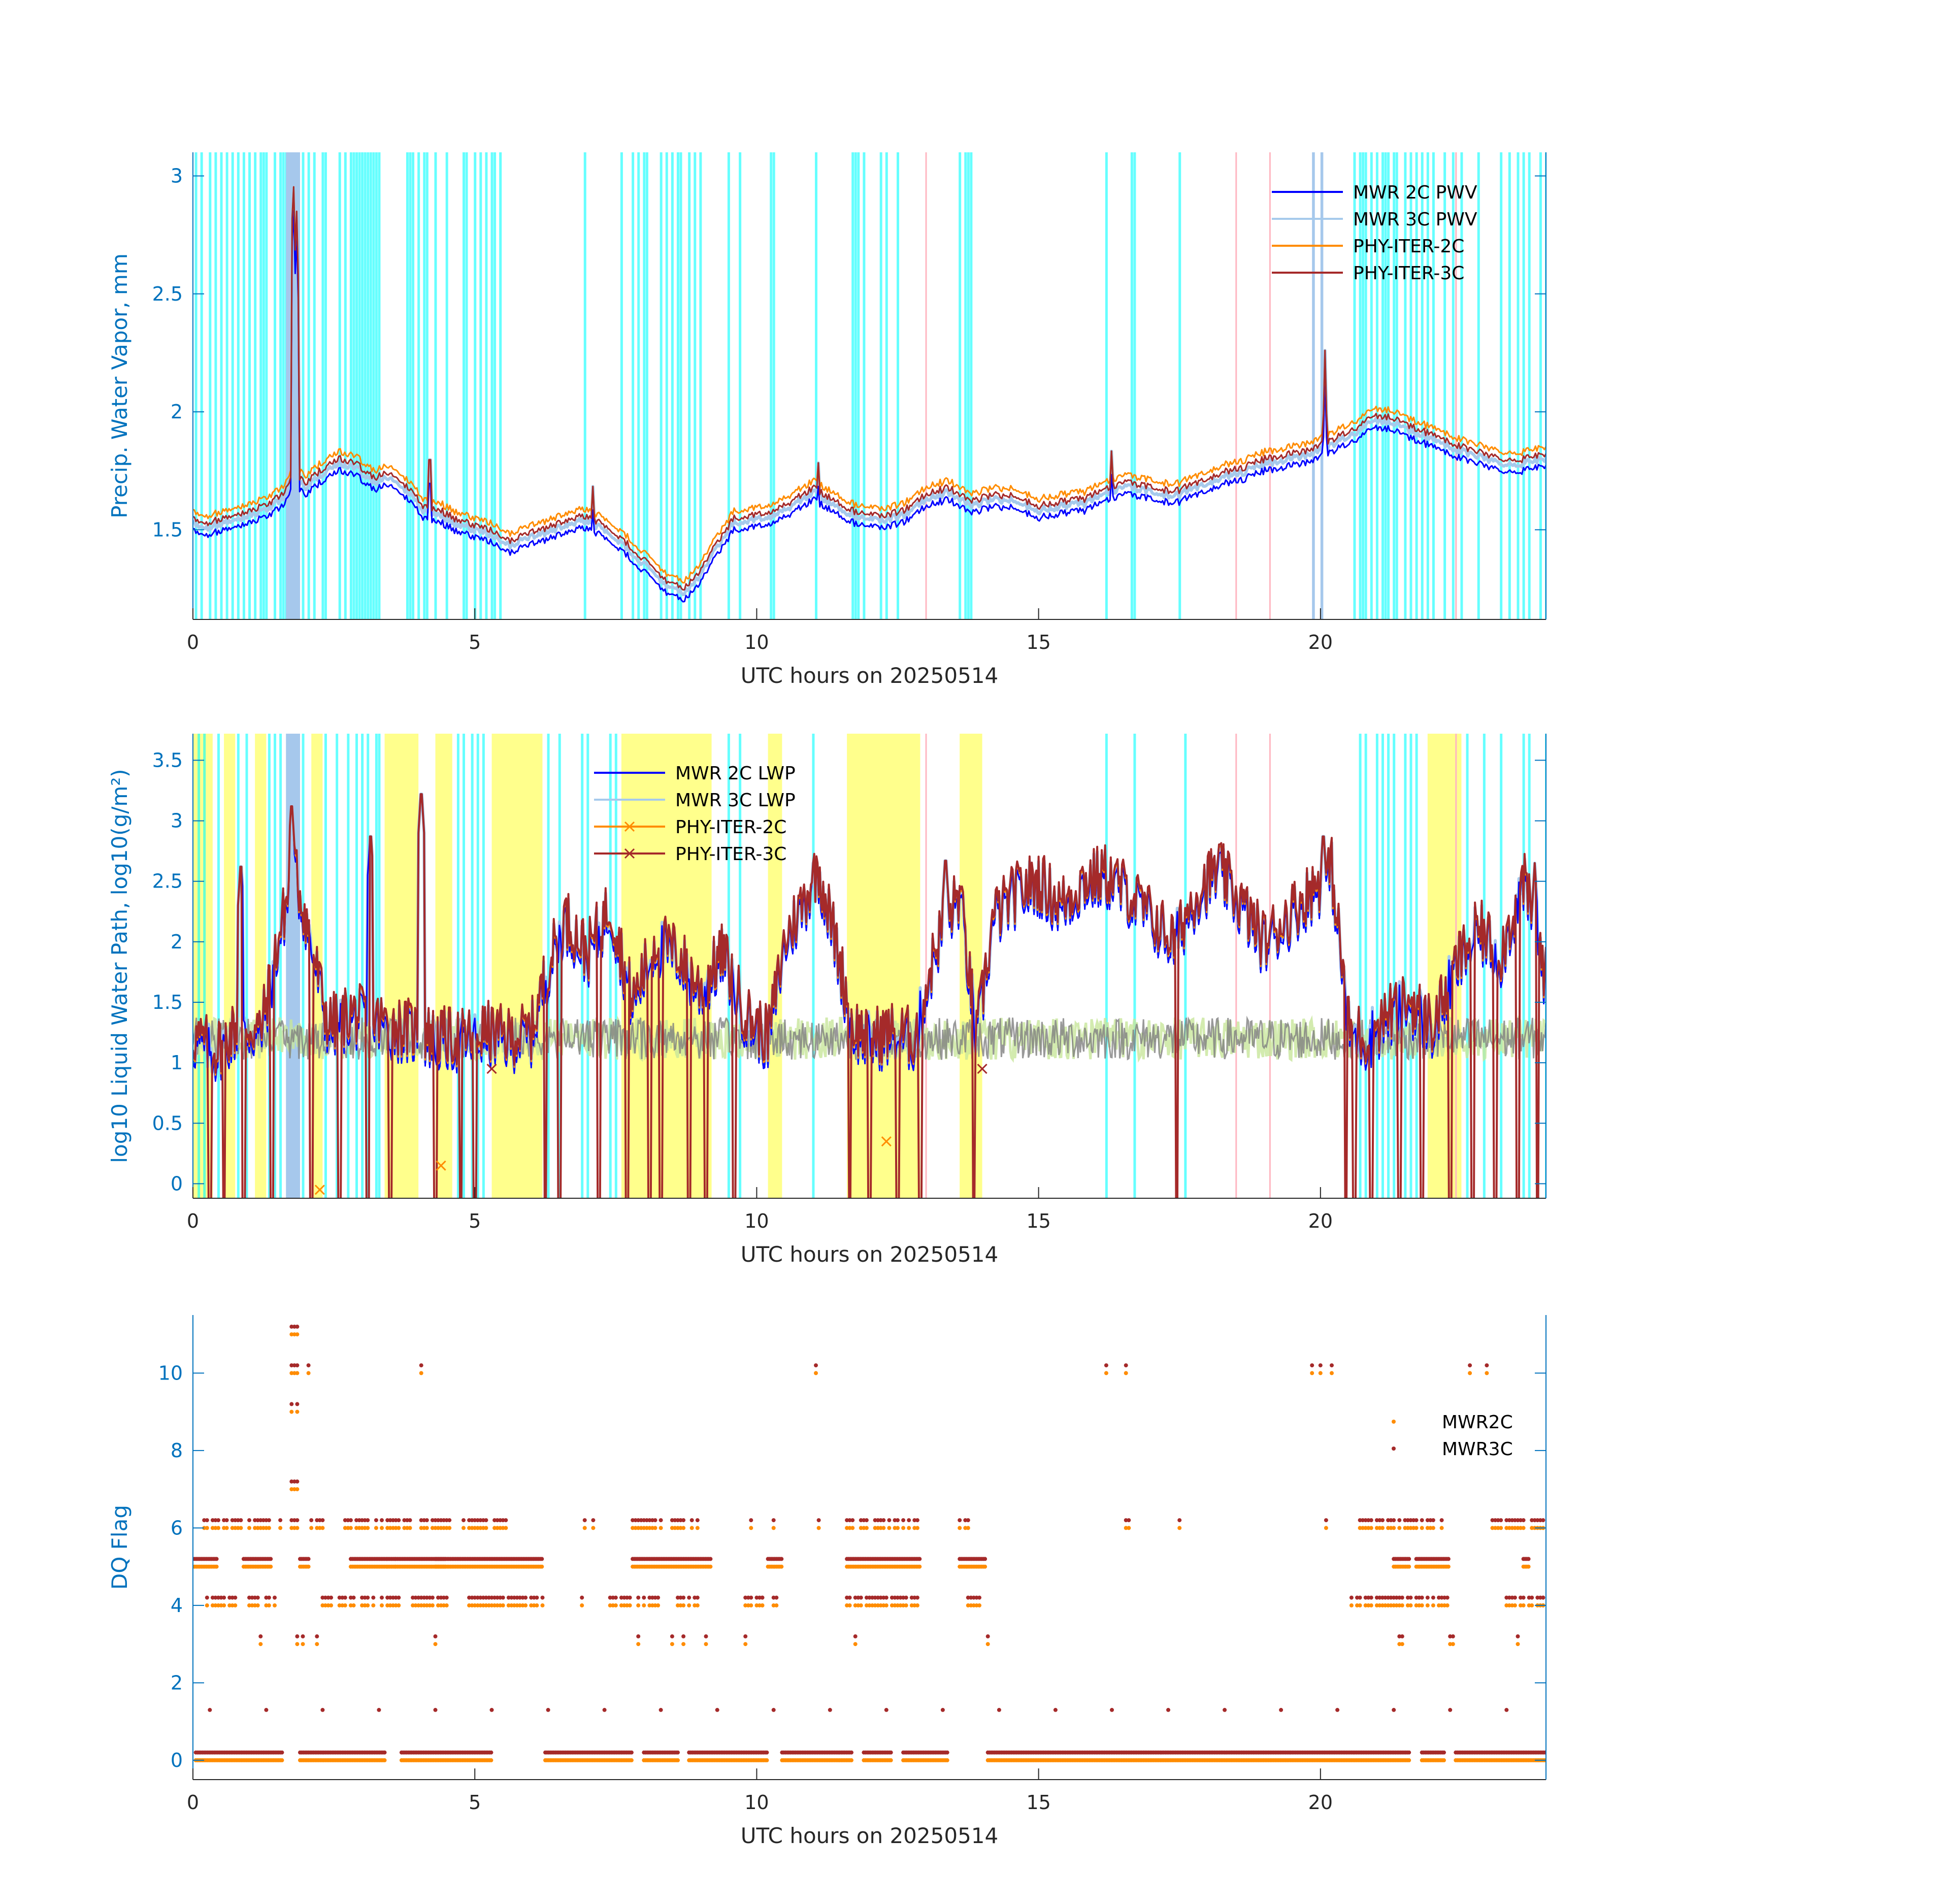 The image size is (1942, 1904). Describe the element at coordinates (167, 1002) in the screenshot. I see `y-tick-label: 1.5` at that location.